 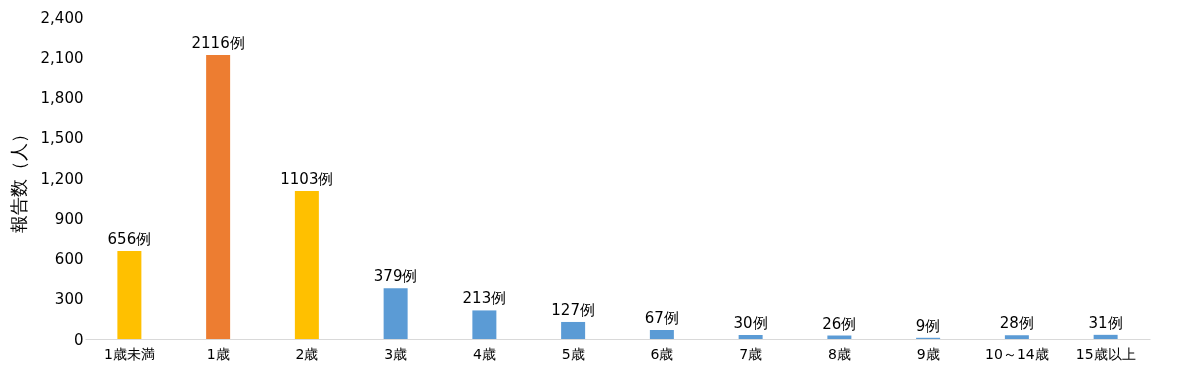 What do you see at coordinates (839, 353) in the screenshot?
I see `x-tick-label: 8歳` at bounding box center [839, 353].